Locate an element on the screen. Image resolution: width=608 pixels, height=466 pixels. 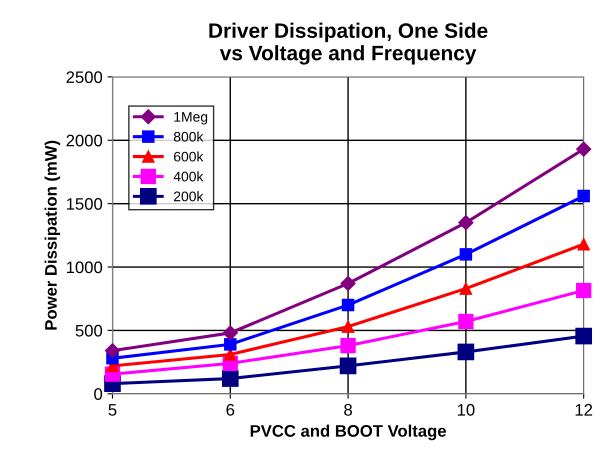
y-axis-title: Power Dissipation (mW) is located at coordinates (52, 235).